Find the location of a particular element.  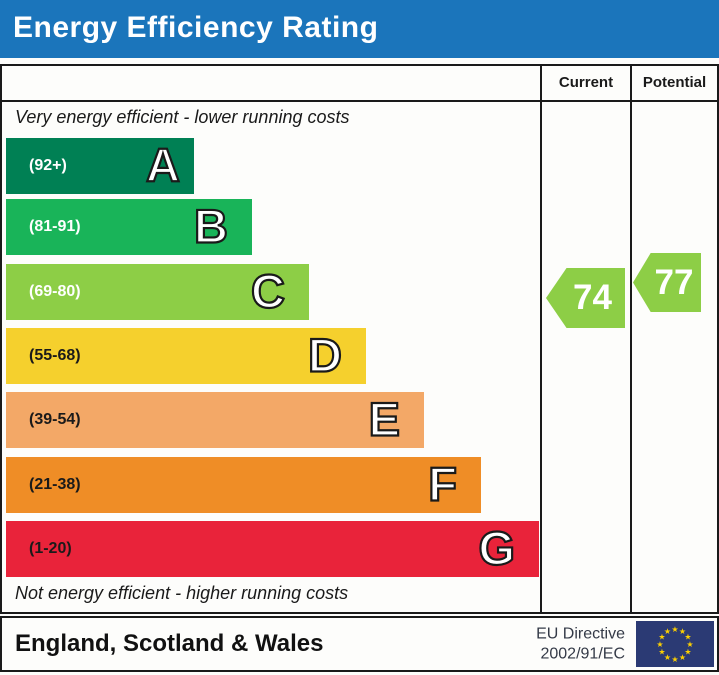

eu-directive-label: EU Directive 2002/91/EC is located at coordinates (580, 643).